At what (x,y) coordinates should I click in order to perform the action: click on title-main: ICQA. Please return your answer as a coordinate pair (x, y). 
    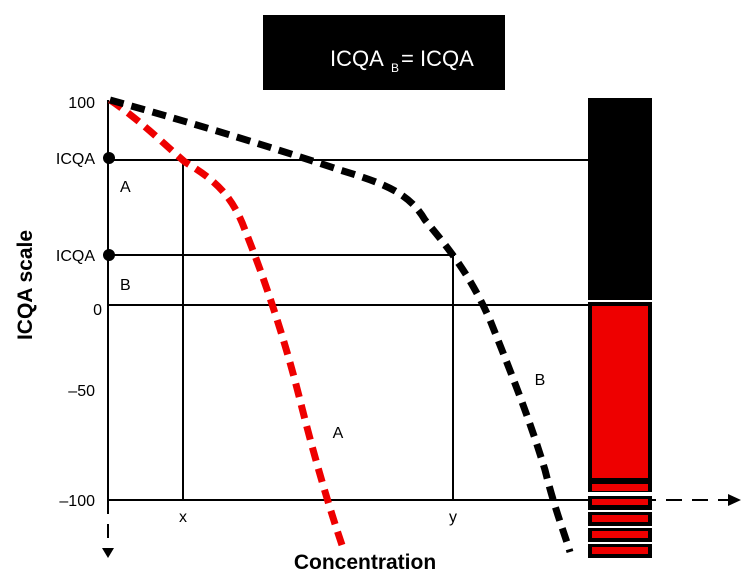
    Looking at the image, I should click on (357, 58).